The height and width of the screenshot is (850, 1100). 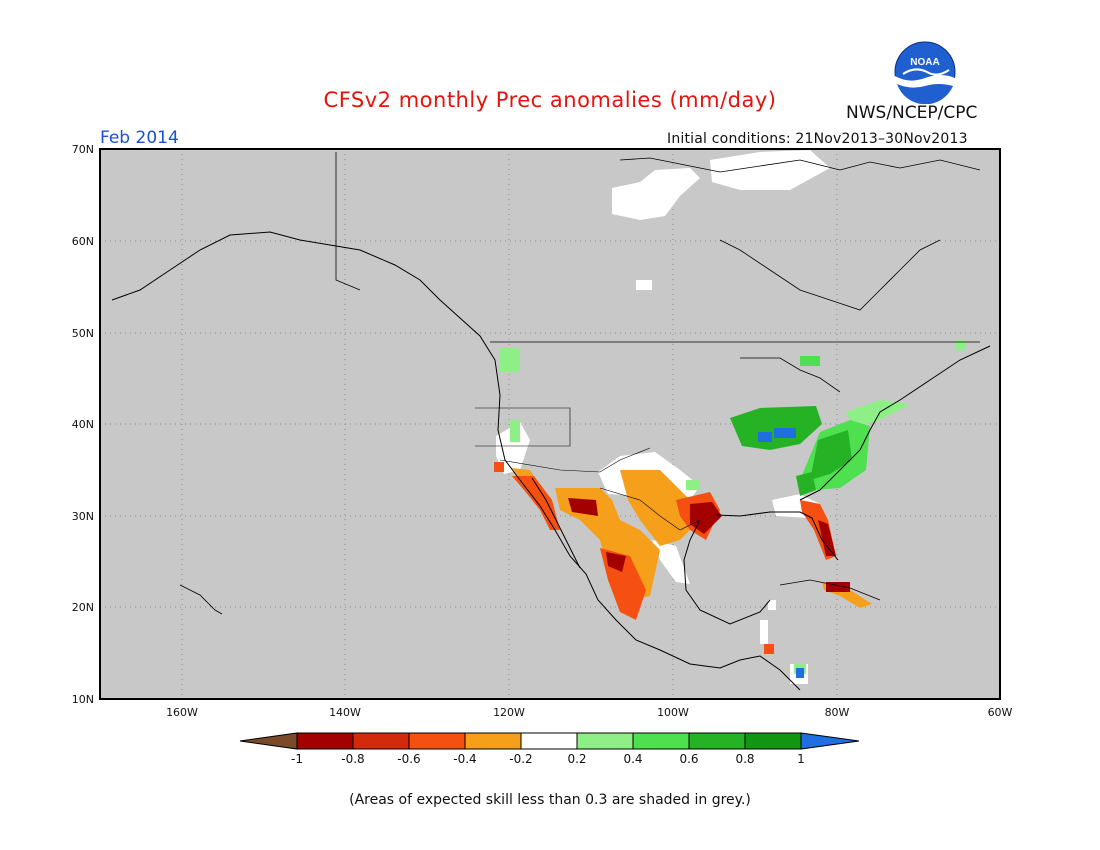 What do you see at coordinates (297, 759) in the screenshot?
I see `colorbar-label: -1` at bounding box center [297, 759].